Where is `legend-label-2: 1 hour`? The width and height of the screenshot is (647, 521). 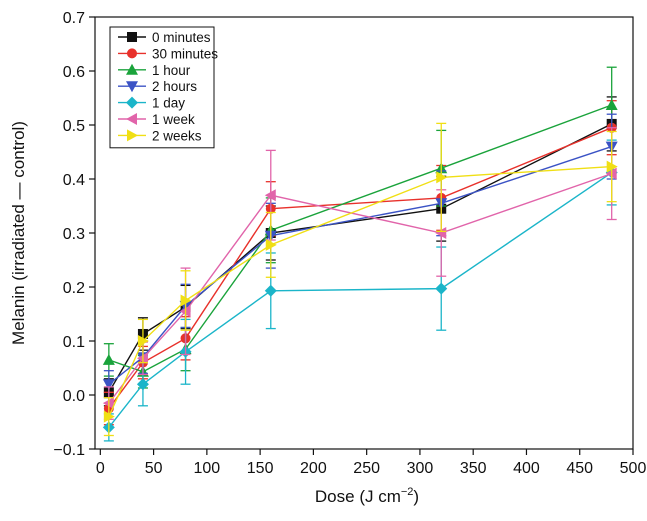
legend-label-2: 1 hour is located at coordinates (171, 70).